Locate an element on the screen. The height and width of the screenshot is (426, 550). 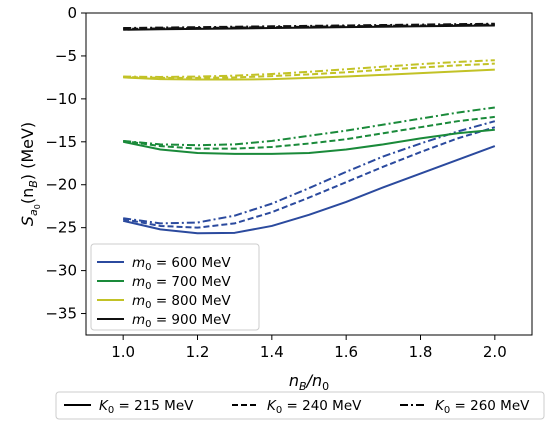
legend-label: m0 = 800 MeV is located at coordinates (181, 302).